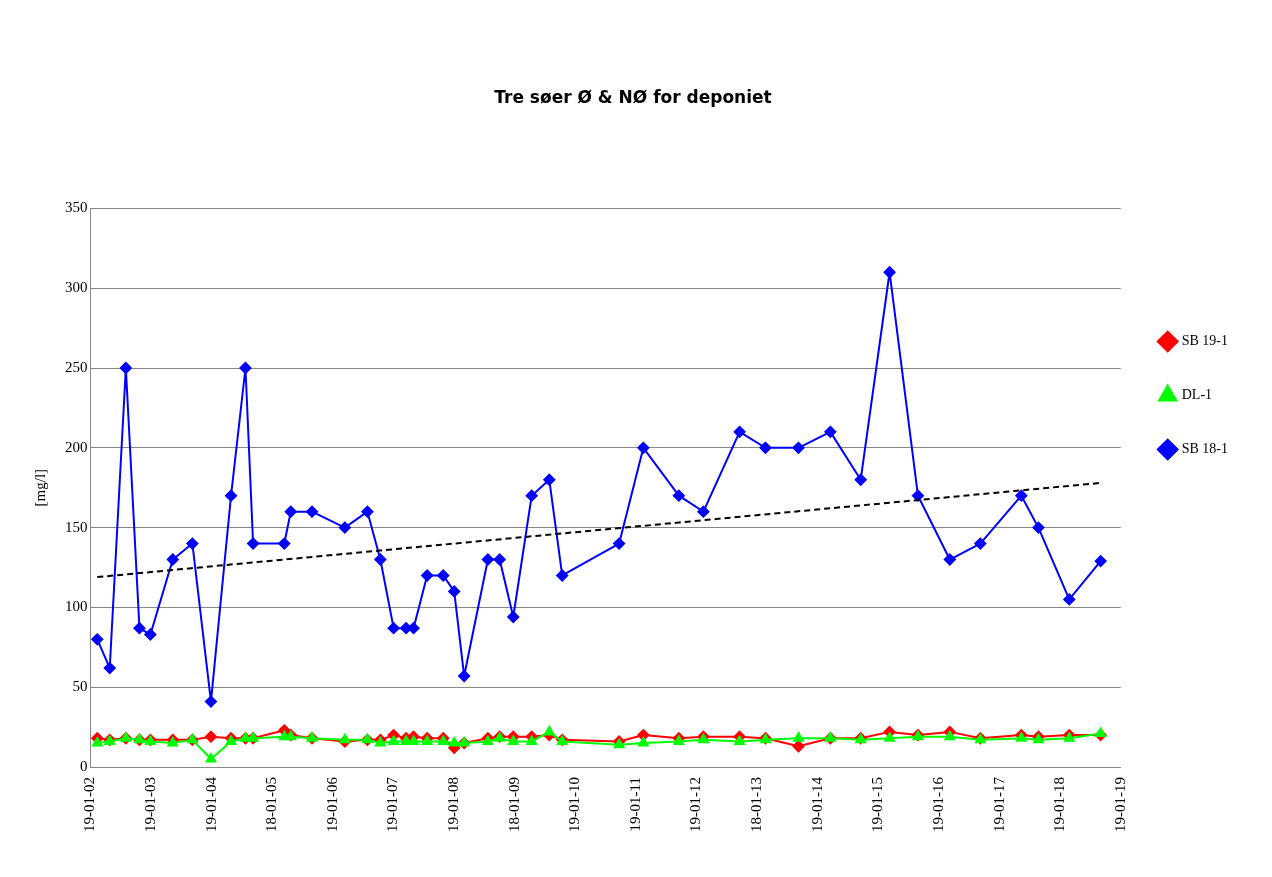 This screenshot has width=1272, height=877. I want to click on x-tick-label: 18-01-05, so click(271, 804).